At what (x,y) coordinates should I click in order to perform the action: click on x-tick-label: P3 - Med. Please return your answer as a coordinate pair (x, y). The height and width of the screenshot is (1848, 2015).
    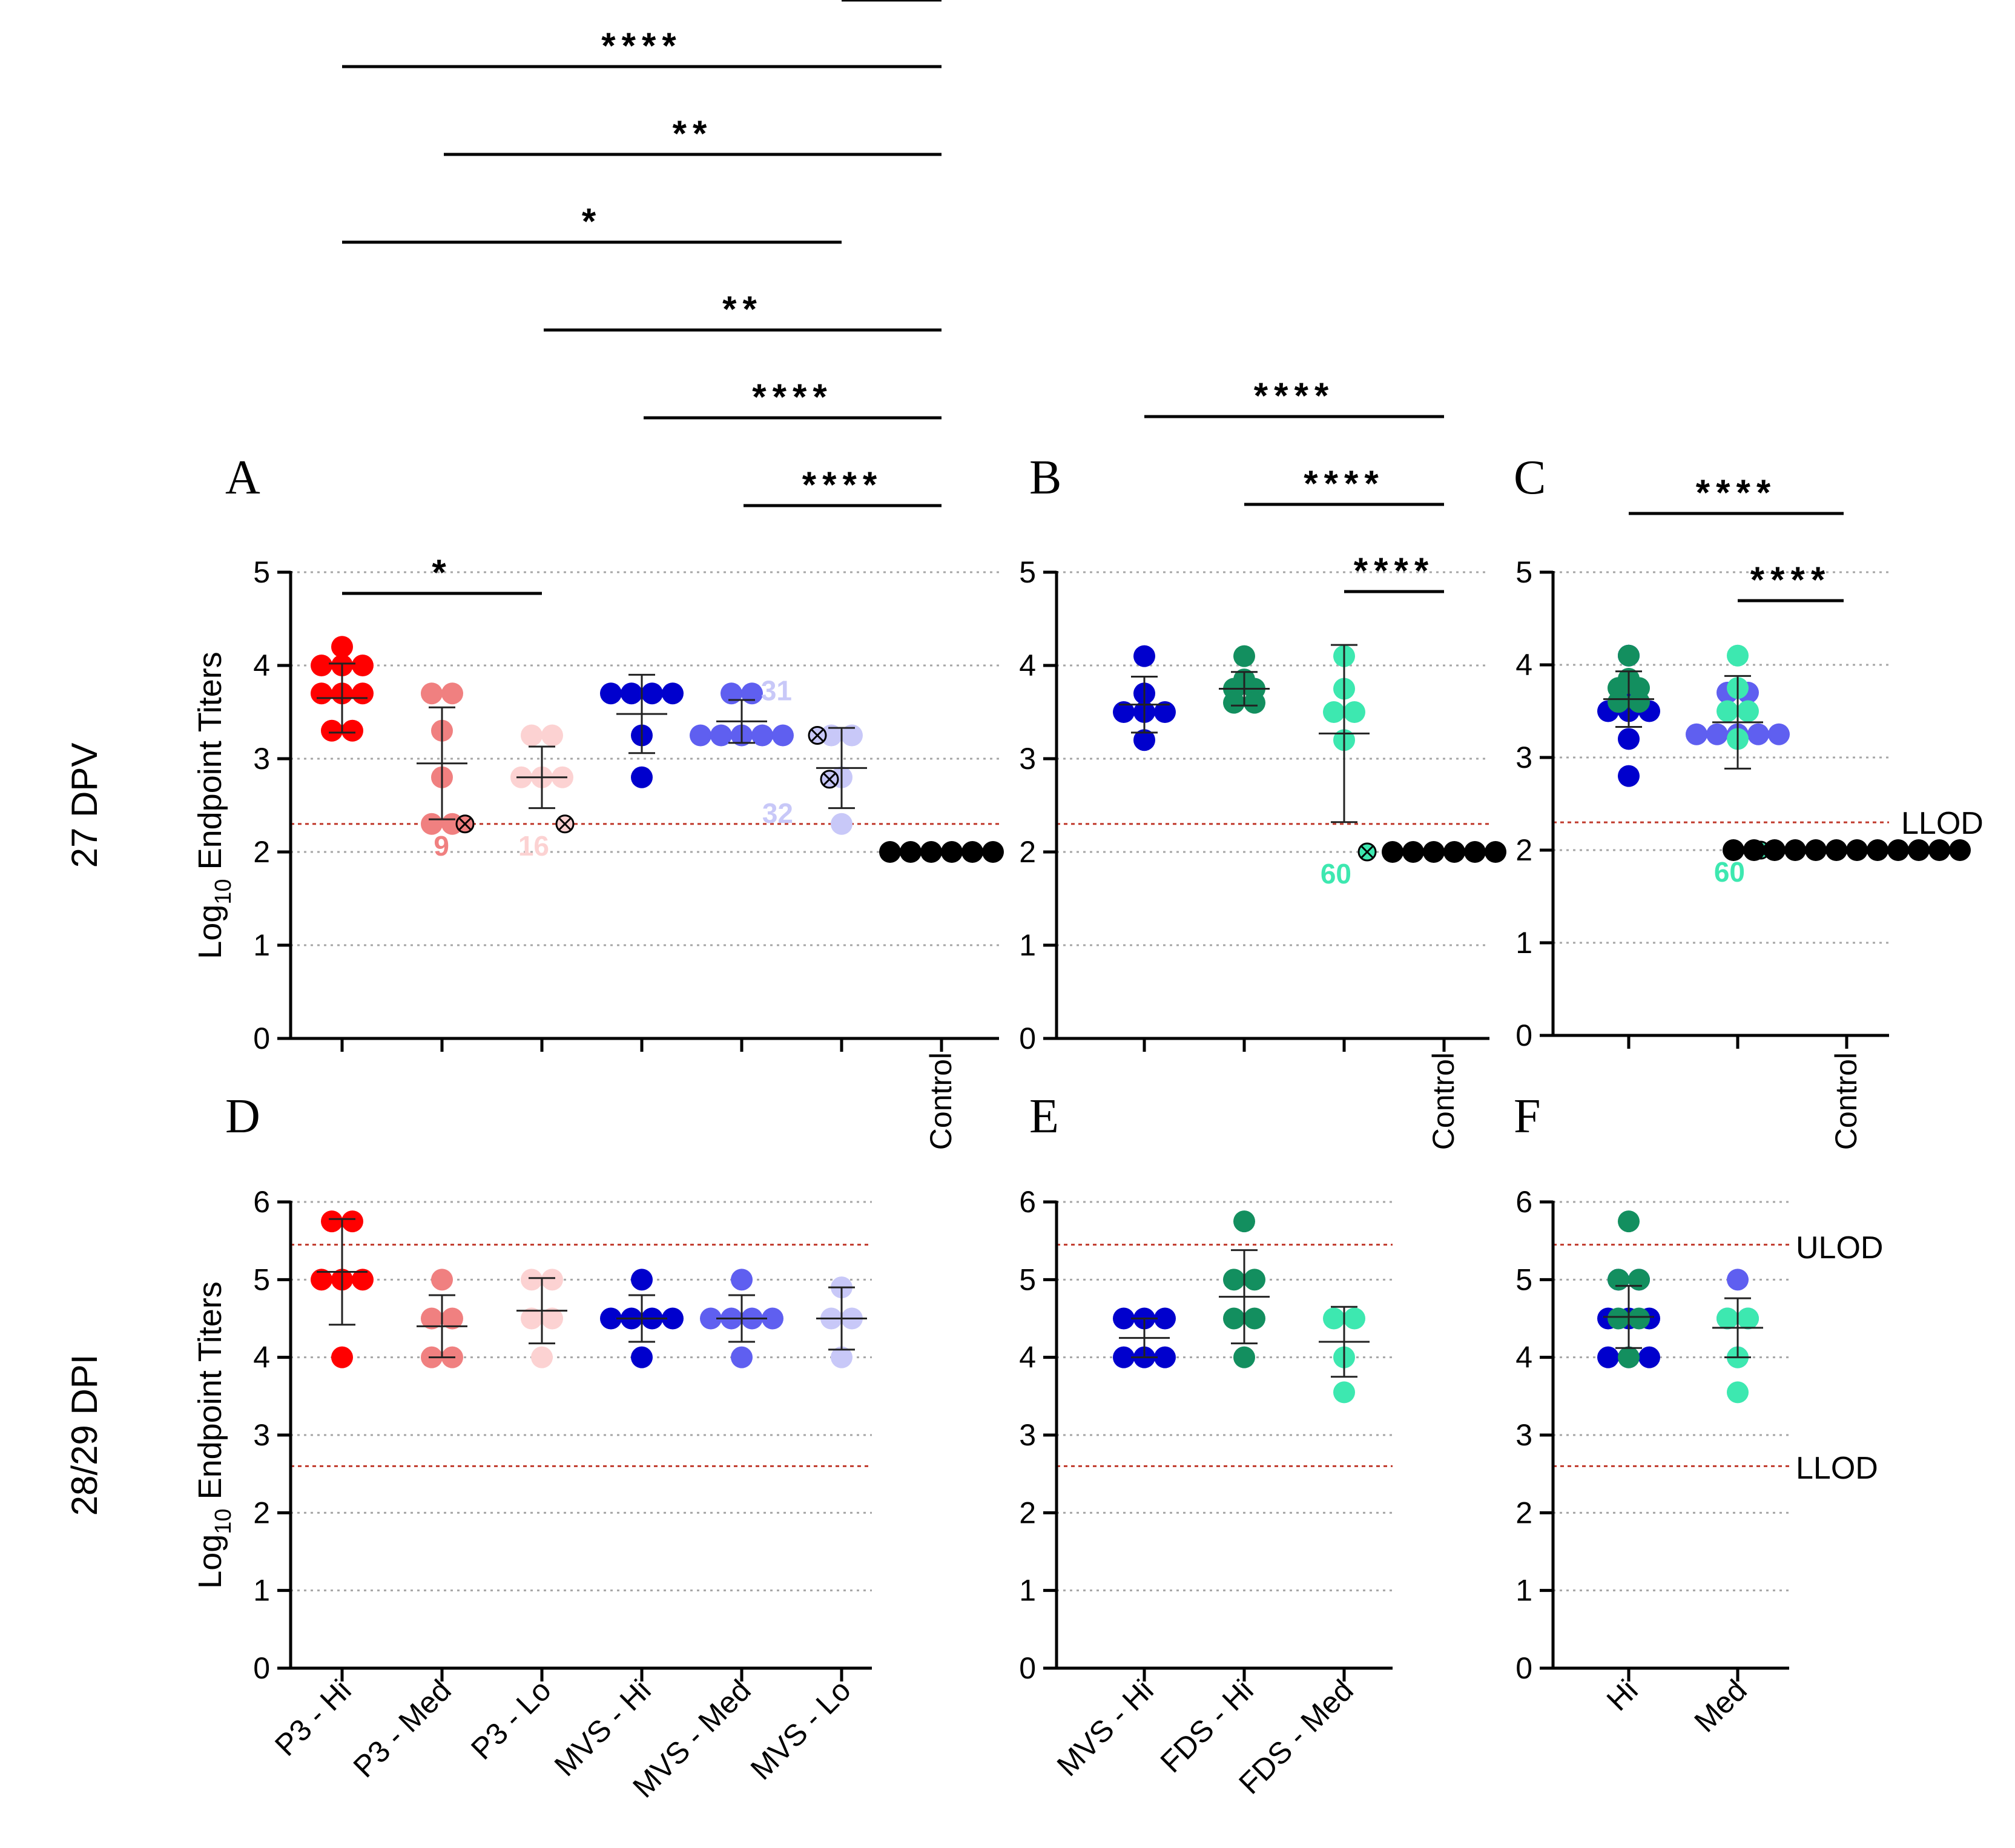
    Looking at the image, I should click on (402, 1729).